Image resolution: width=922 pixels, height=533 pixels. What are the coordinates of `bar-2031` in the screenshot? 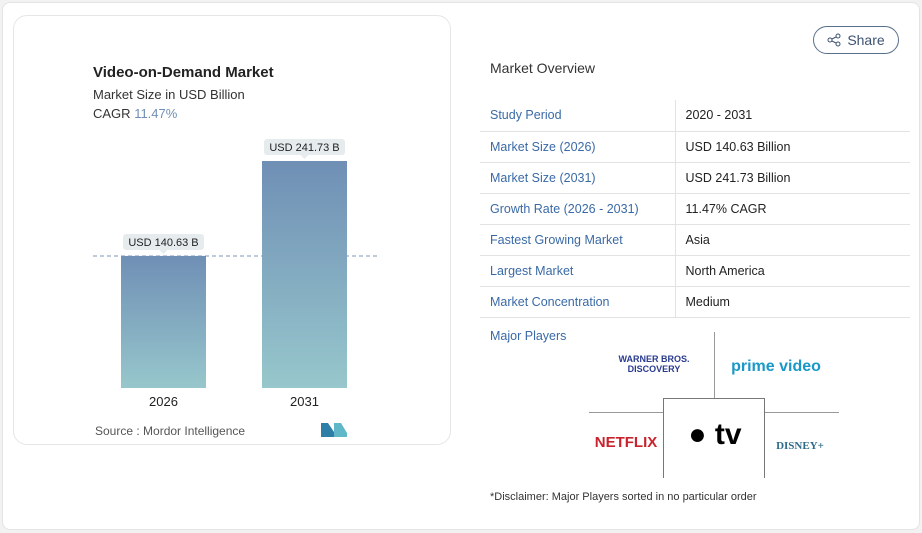 It's located at (304, 274).